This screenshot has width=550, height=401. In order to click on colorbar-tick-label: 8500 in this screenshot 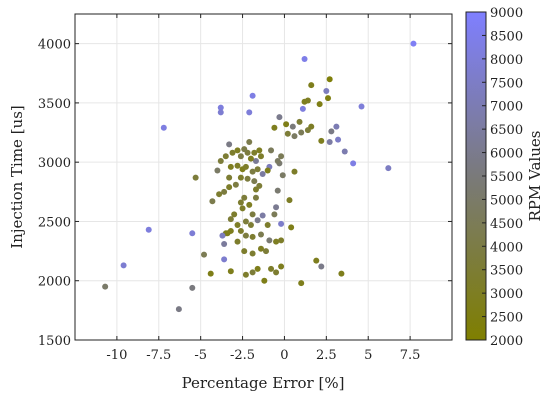, I will do `click(506, 36)`.